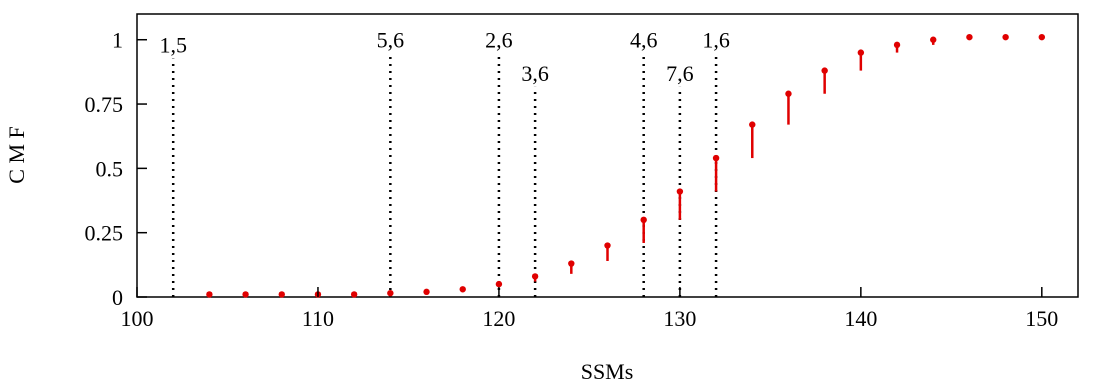 The image size is (1093, 383). Describe the element at coordinates (104, 233) in the screenshot. I see `y-tick-label: 0.25` at that location.